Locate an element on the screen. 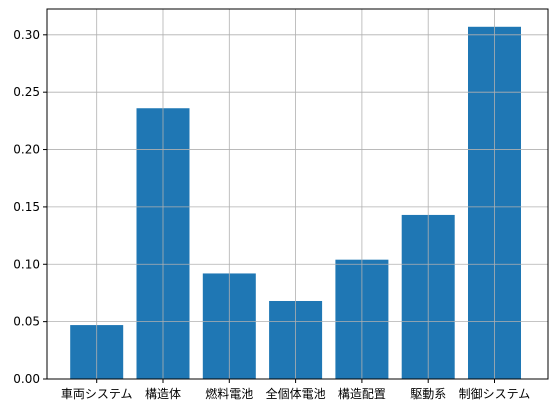  y-axis-ticks: 0.00 0.05 0.10 0.15 0.20 0.25 0.30 is located at coordinates (30, 207).